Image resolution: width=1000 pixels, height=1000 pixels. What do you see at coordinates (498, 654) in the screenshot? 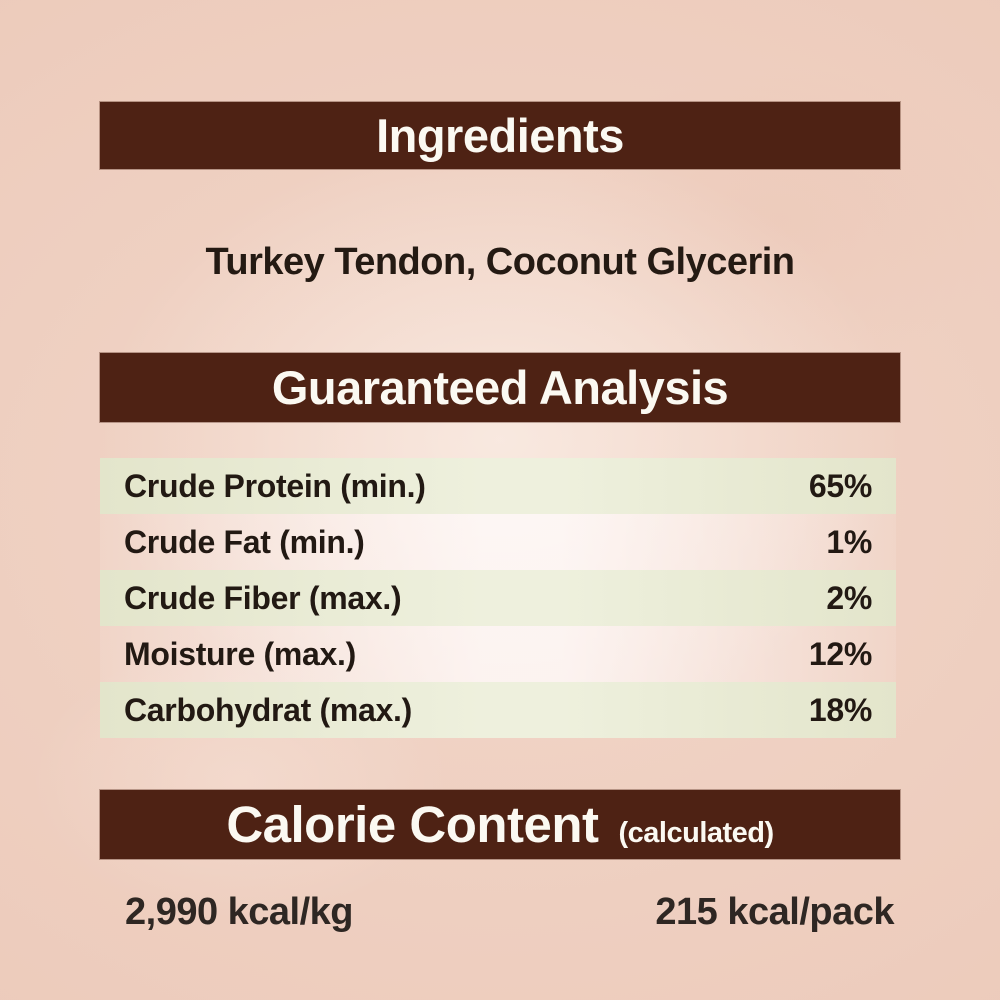
I see `table-row-moisture: Moisture (max.) 12%` at bounding box center [498, 654].